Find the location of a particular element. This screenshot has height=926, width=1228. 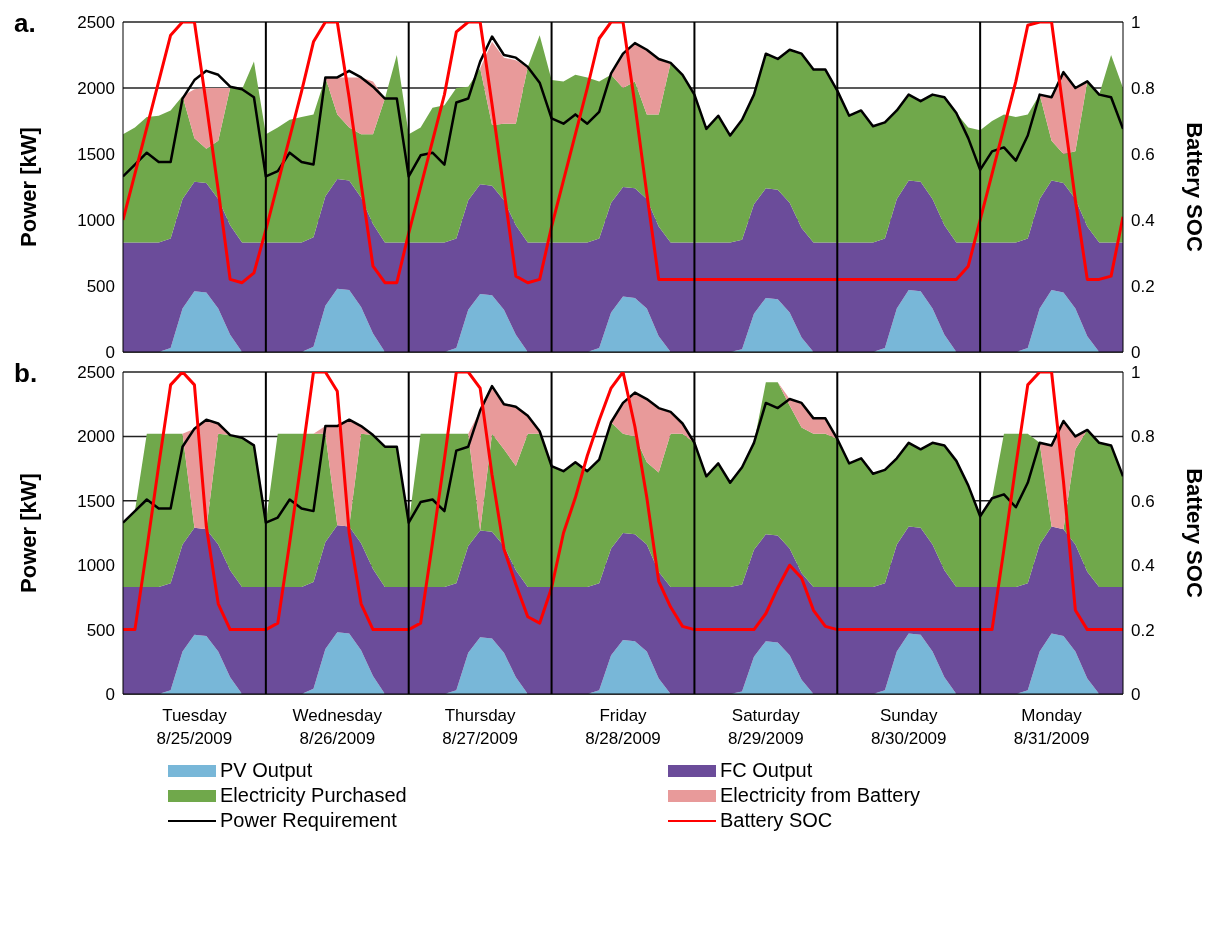

x-tick-label: Thursday 8/27/2009 is located at coordinates (480, 727).